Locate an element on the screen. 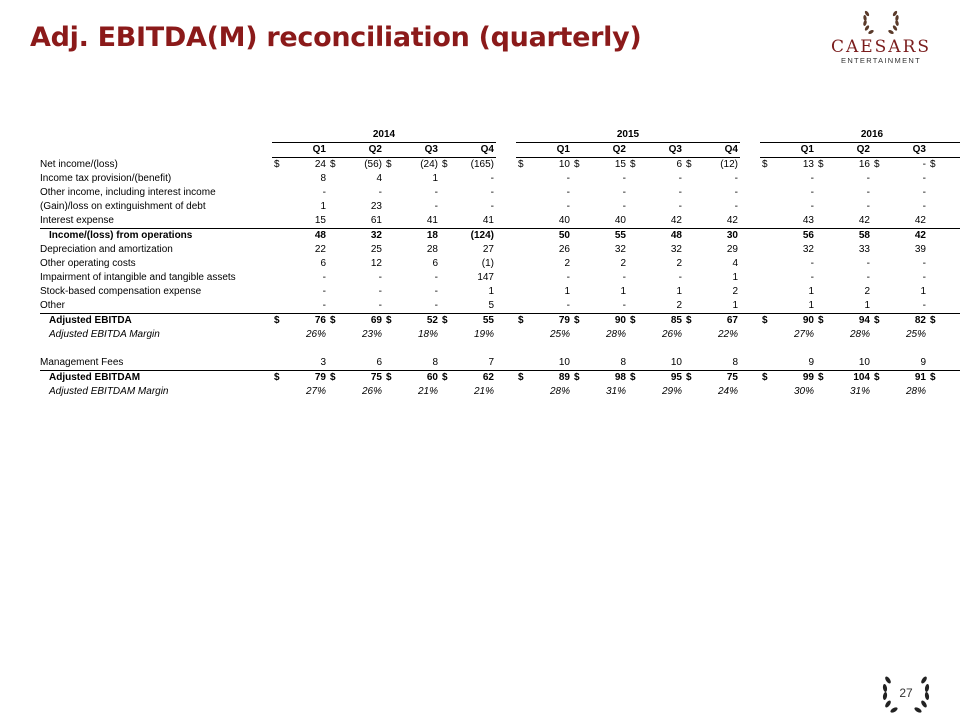 The image size is (960, 721). row-label: Adjusted EBITDA is located at coordinates (156, 320).